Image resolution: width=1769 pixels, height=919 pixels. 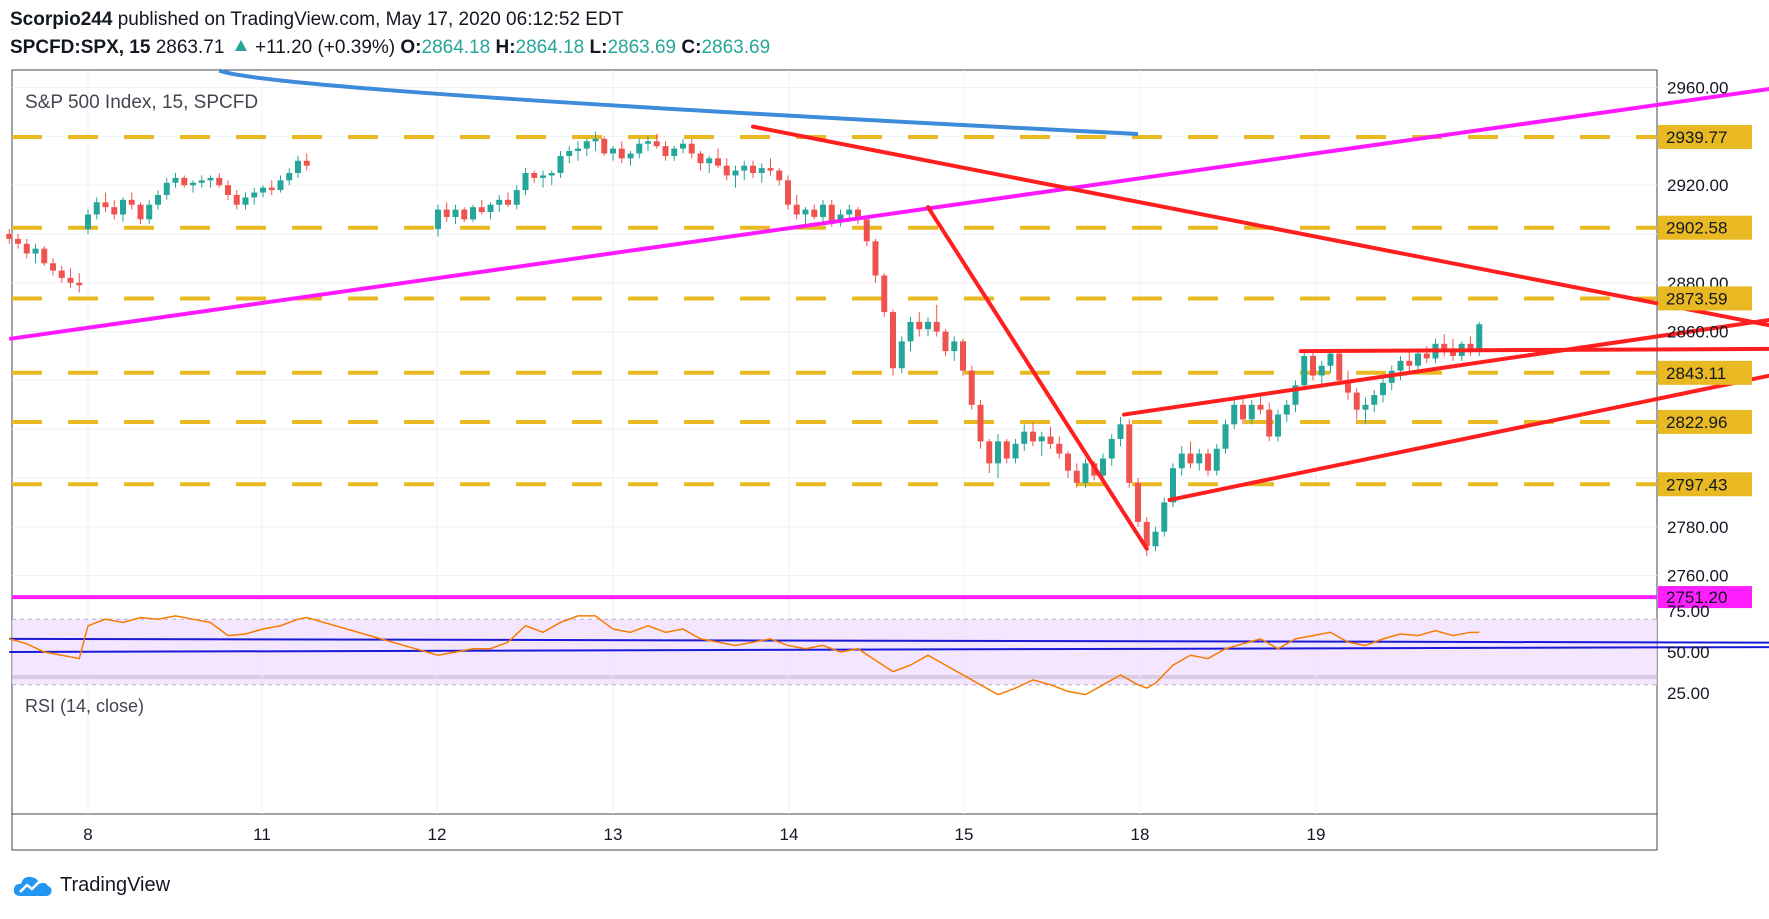 I want to click on support-label-box, so click(x=1705, y=597).